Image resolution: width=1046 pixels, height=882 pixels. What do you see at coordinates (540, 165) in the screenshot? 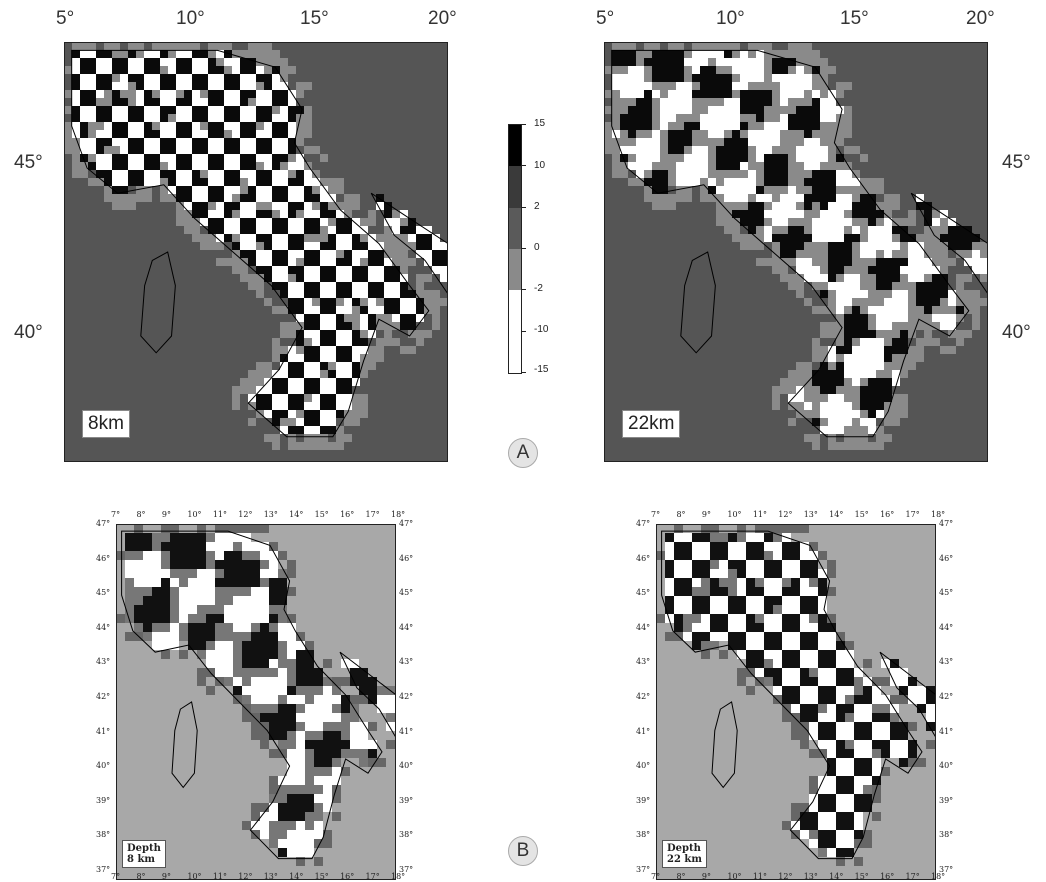
I see `colorbar-tick-label: 10` at bounding box center [540, 165].